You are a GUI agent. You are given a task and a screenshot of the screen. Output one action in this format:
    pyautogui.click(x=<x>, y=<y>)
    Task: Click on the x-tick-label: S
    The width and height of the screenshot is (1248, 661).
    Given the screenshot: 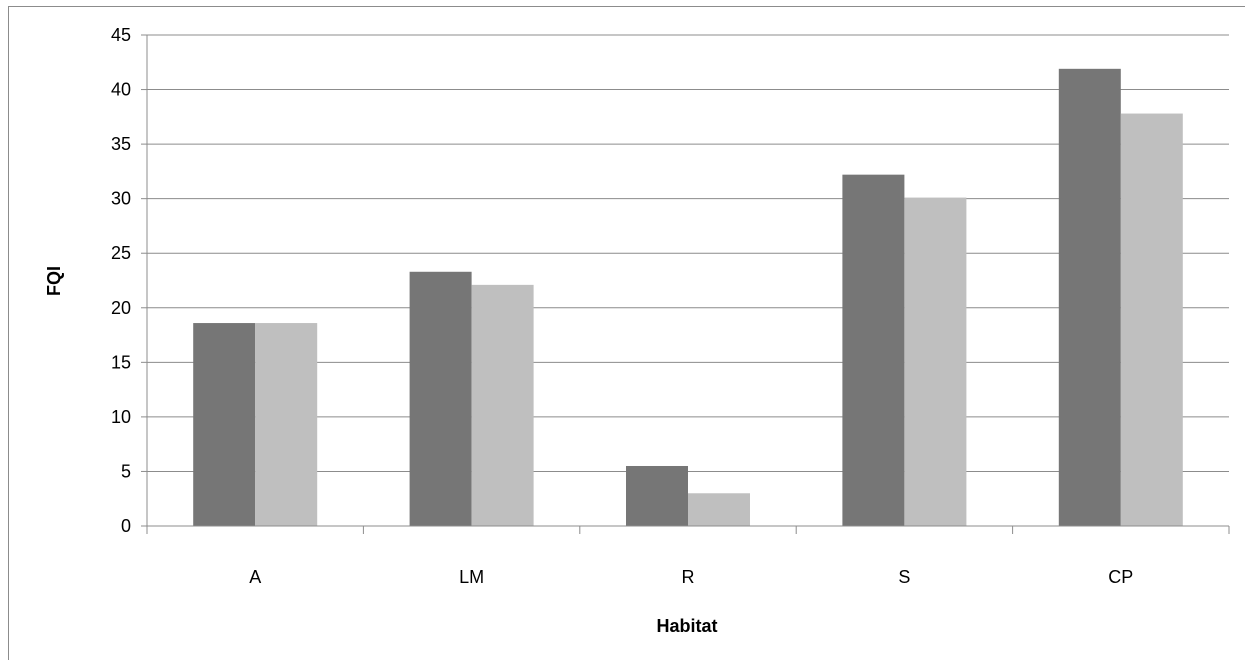 What is the action you would take?
    pyautogui.click(x=904, y=577)
    